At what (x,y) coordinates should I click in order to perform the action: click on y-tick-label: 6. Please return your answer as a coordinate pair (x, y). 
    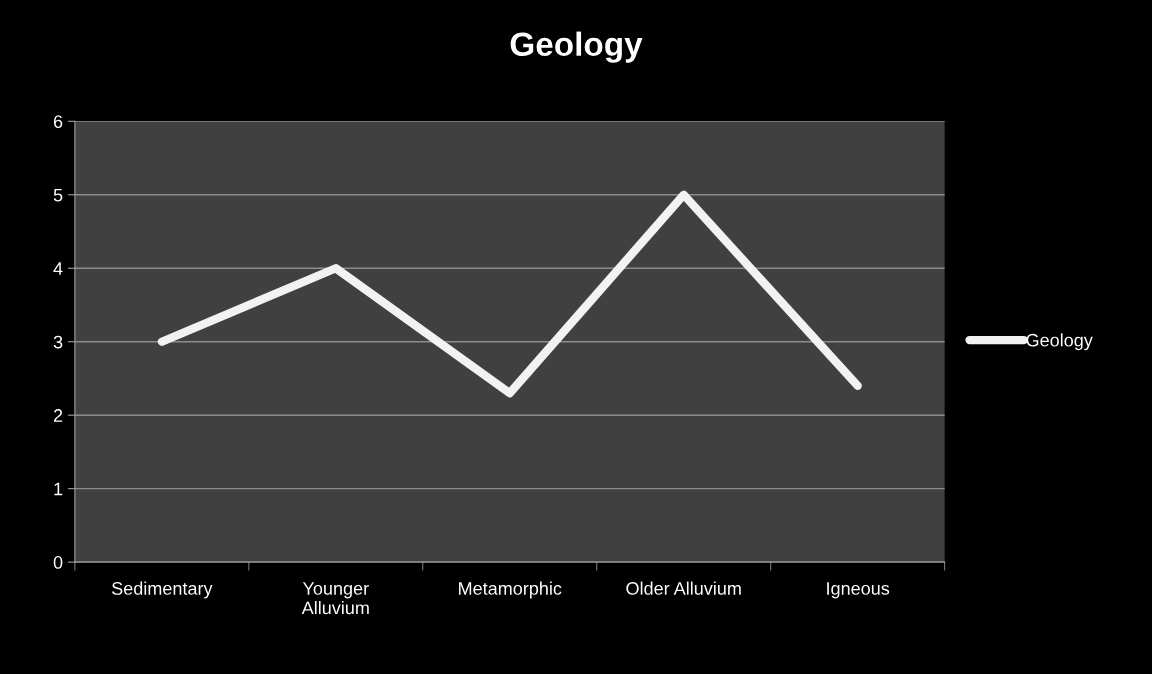
    Looking at the image, I should click on (58, 122).